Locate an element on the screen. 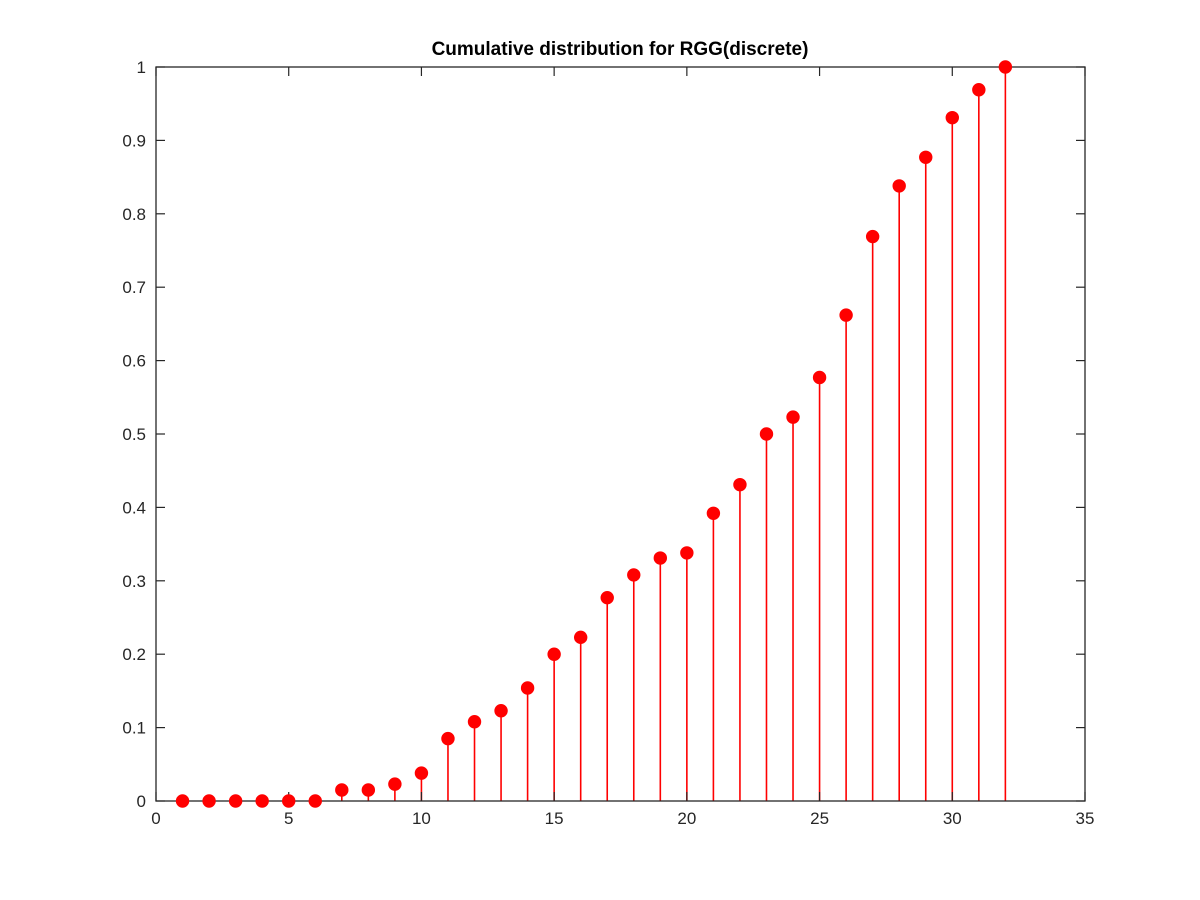  y-tick-label: 0.2 is located at coordinates (134, 654).